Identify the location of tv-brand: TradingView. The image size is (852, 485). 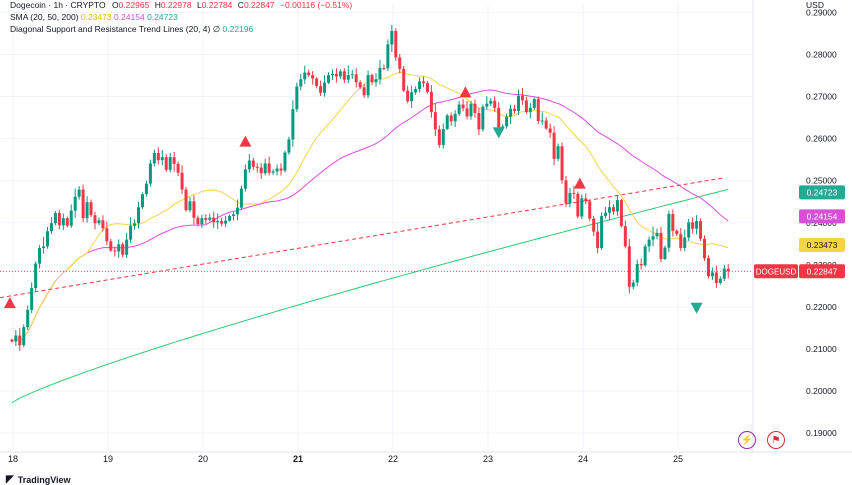
(44, 479).